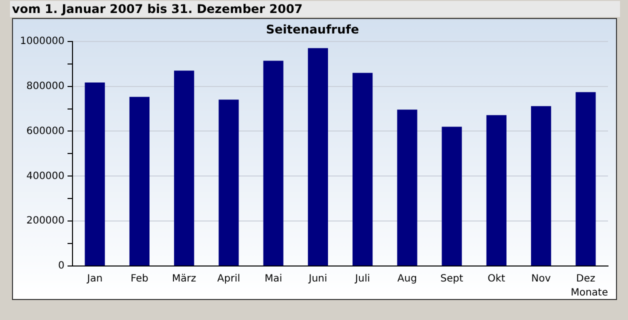  What do you see at coordinates (315, 9) in the screenshot?
I see `chart-subtitle: vom 1. Januar 2007 bis 31. Dezember 2007` at bounding box center [315, 9].